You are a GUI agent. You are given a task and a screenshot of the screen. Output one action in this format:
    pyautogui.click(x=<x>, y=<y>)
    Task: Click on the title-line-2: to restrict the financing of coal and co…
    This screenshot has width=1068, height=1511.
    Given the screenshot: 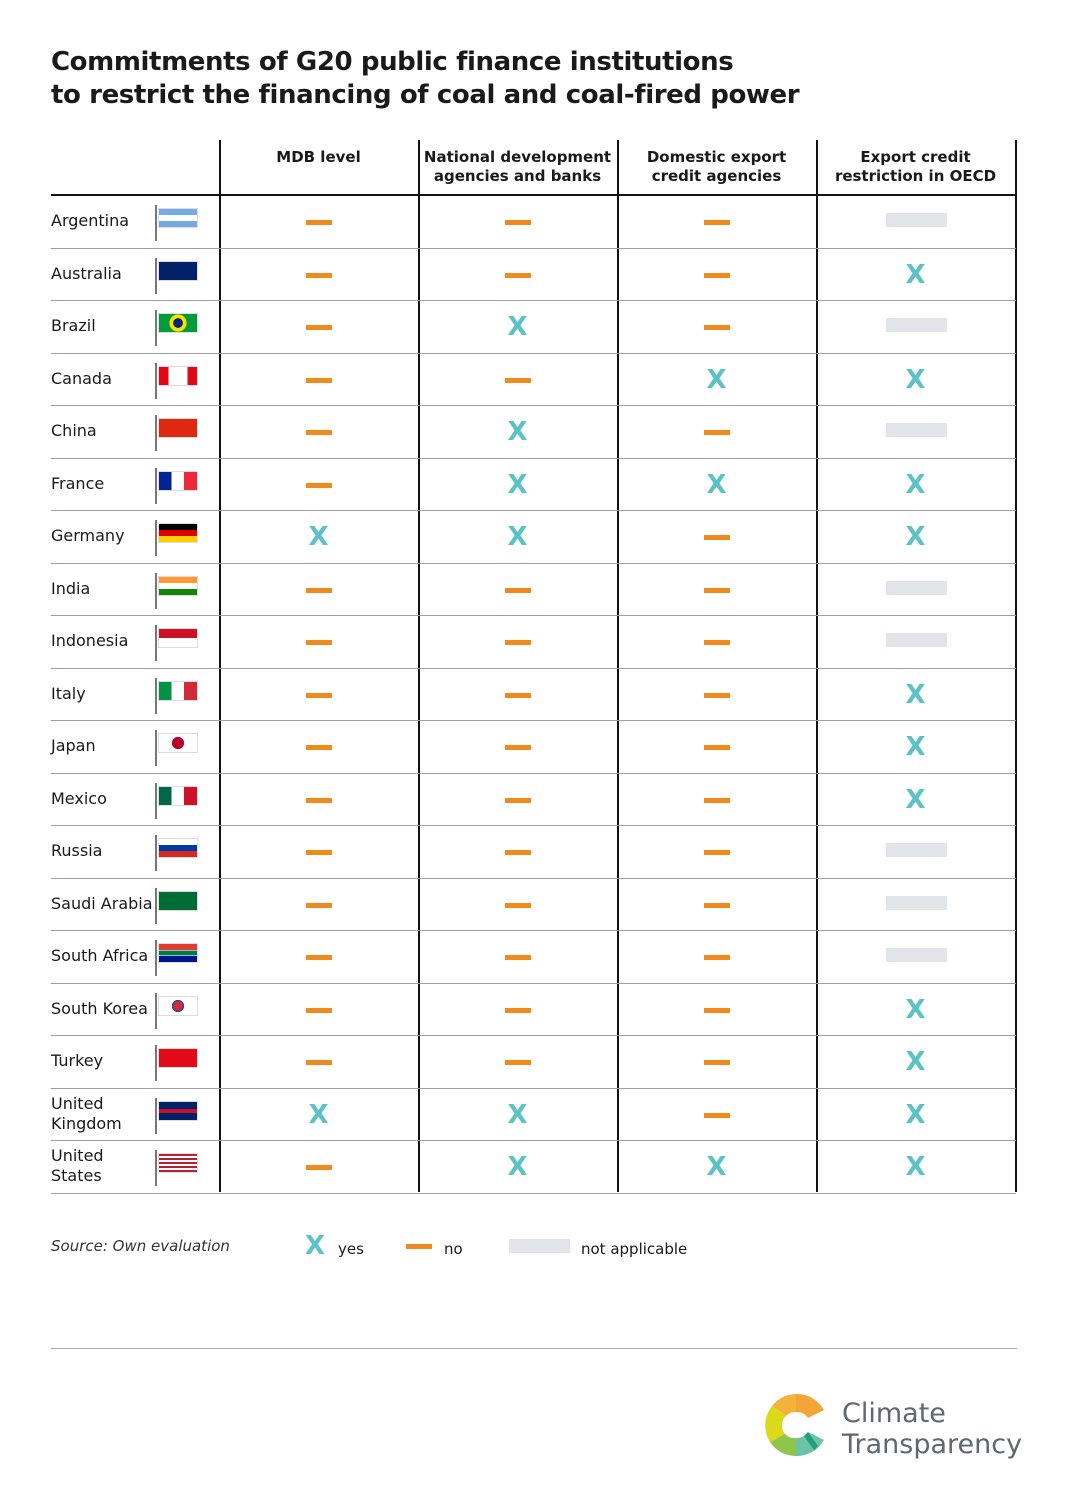 What is the action you would take?
    pyautogui.click(x=425, y=95)
    